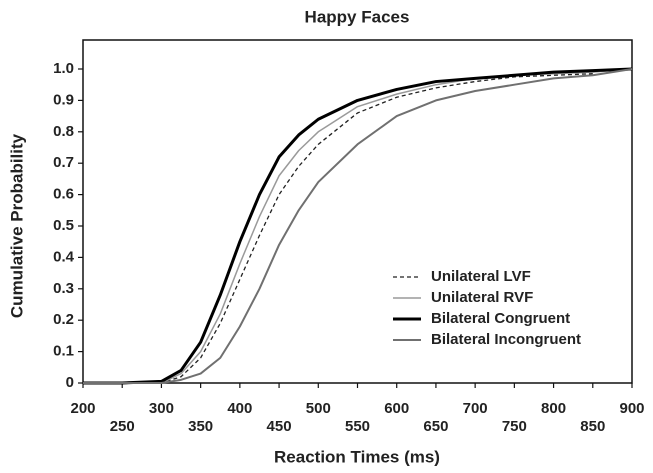 Image resolution: width=653 pixels, height=473 pixels. What do you see at coordinates (200, 426) in the screenshot?
I see `x-tick-label: 350` at bounding box center [200, 426].